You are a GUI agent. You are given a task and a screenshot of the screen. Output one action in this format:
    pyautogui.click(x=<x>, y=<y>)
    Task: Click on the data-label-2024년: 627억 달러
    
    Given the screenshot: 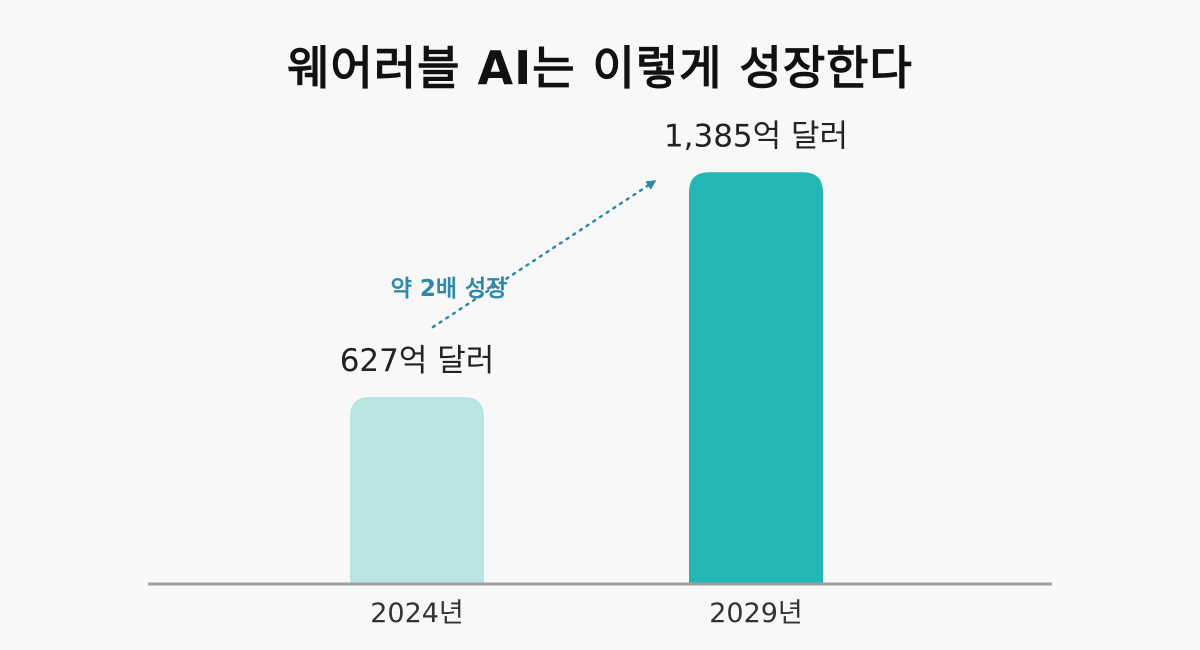 What is the action you would take?
    pyautogui.click(x=417, y=361)
    